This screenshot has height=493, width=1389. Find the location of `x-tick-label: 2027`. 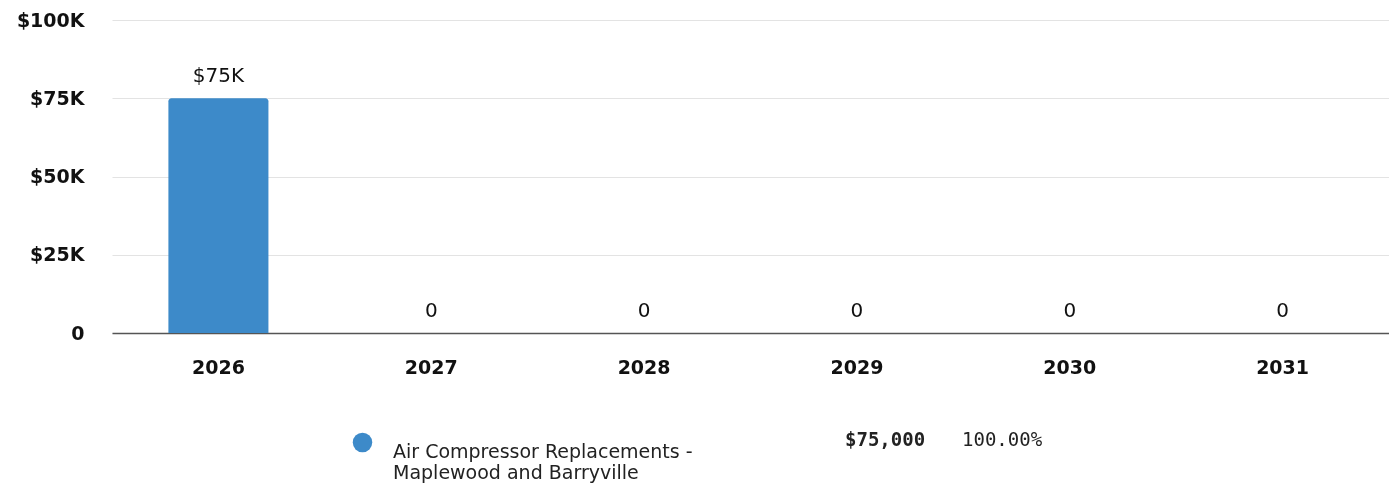

x-tick-label: 2027 is located at coordinates (431, 366).